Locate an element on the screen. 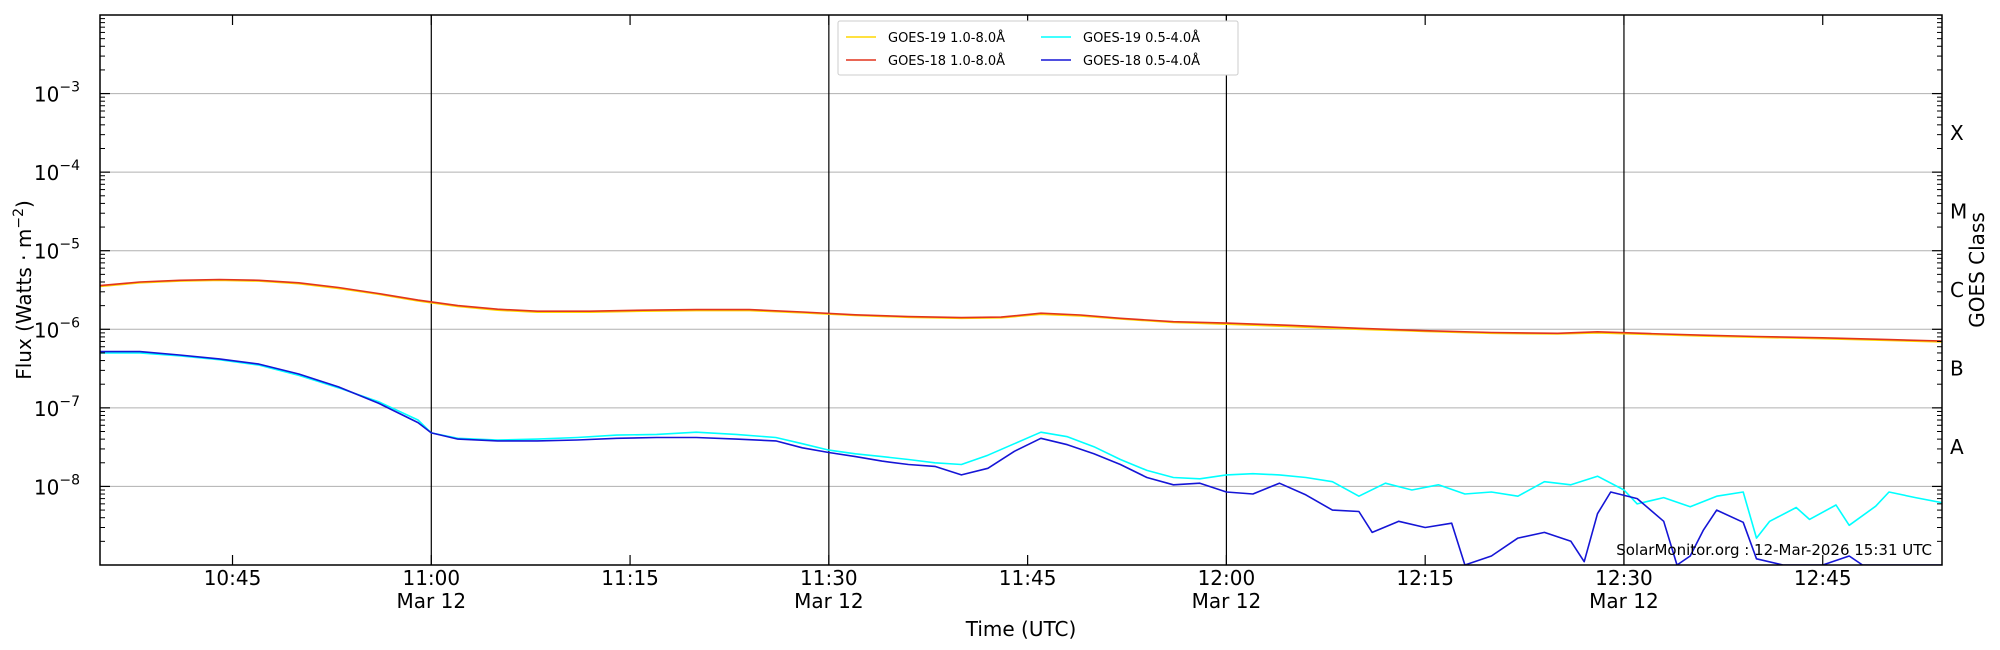 This screenshot has width=2000, height=650. x-tick-label-0: 10:45 is located at coordinates (233, 578).